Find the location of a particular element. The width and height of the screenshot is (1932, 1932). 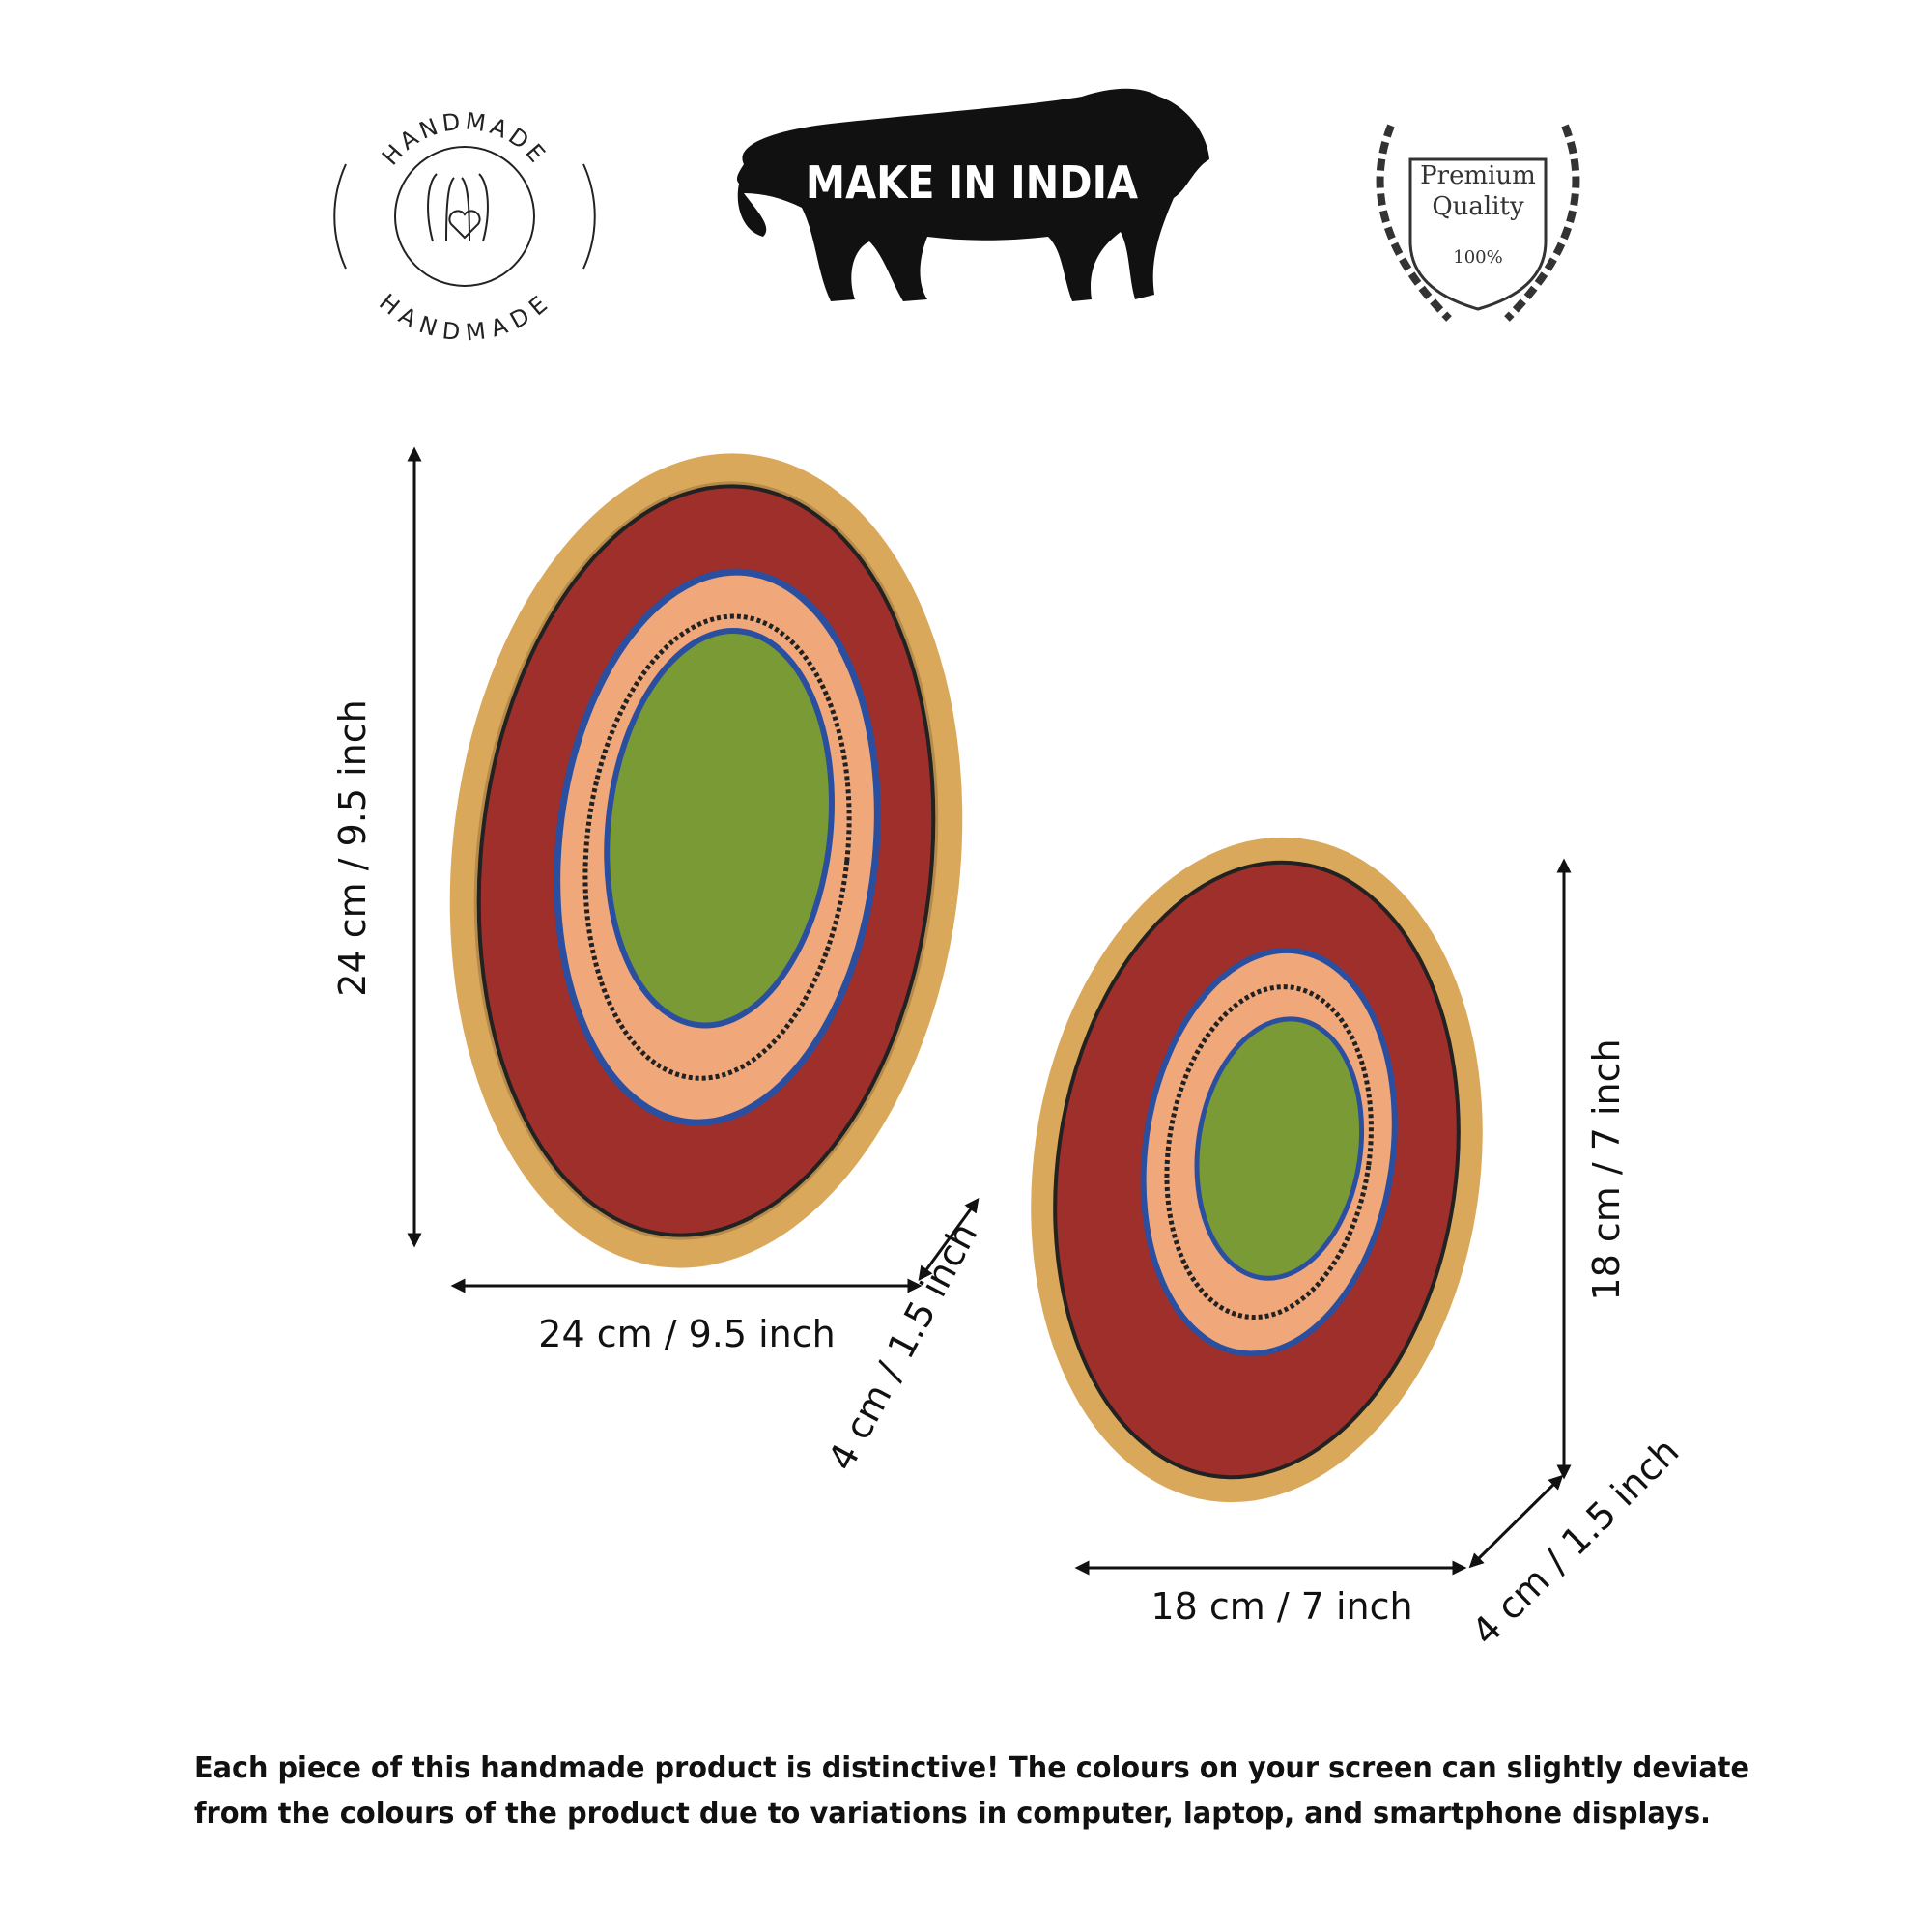

large-plate is located at coordinates (706, 860).